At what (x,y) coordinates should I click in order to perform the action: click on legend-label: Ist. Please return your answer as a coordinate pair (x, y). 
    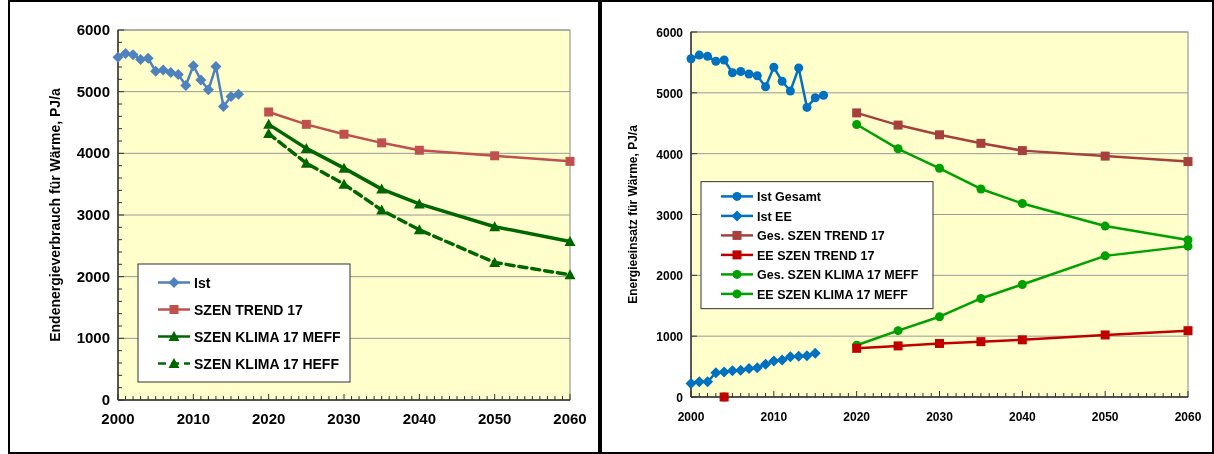
    Looking at the image, I should click on (202, 282).